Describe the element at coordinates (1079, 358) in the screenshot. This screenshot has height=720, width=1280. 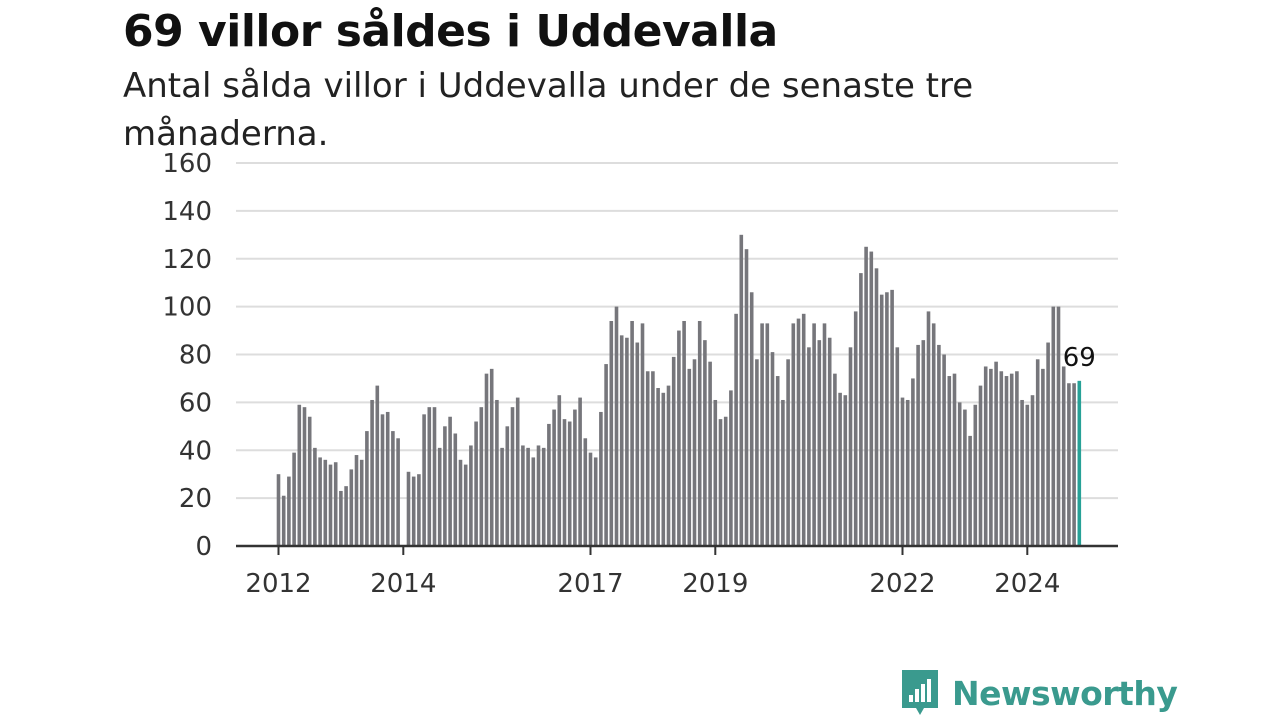
I see `highlight-value-label: 69` at that location.